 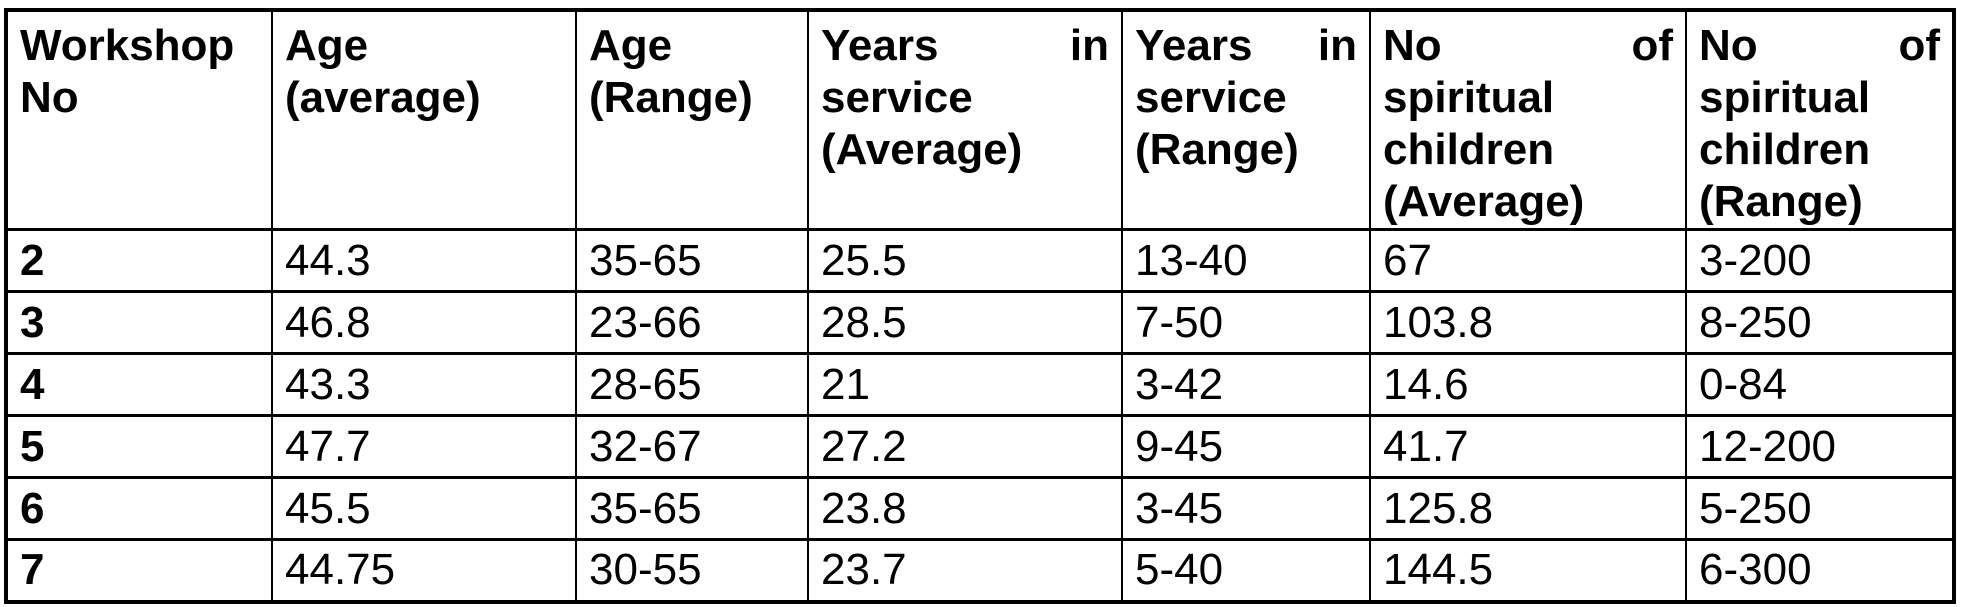 What do you see at coordinates (424, 260) in the screenshot?
I see `value-cell: 44.3` at bounding box center [424, 260].